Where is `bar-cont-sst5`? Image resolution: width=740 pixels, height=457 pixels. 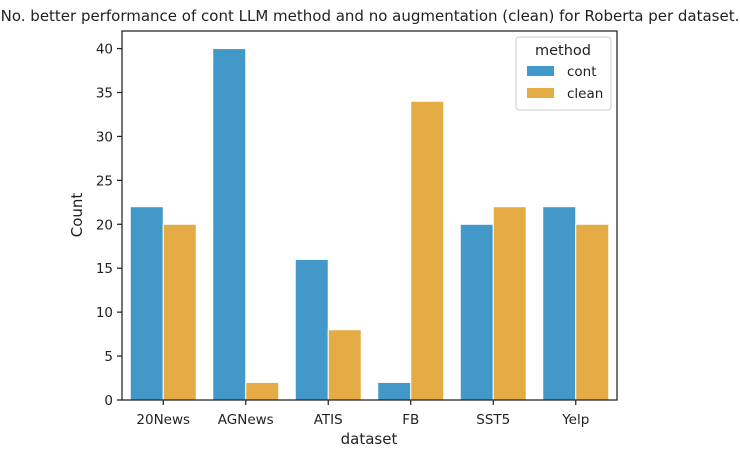
bar-cont-sst5 is located at coordinates (476, 312).